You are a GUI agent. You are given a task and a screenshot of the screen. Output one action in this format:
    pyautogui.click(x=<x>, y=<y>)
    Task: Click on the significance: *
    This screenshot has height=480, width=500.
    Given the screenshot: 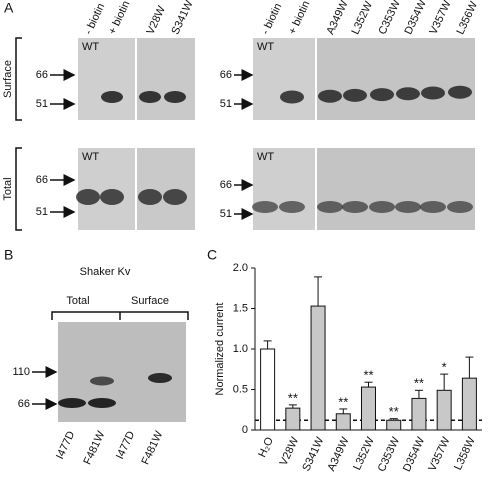 What is the action you would take?
    pyautogui.click(x=444, y=367)
    